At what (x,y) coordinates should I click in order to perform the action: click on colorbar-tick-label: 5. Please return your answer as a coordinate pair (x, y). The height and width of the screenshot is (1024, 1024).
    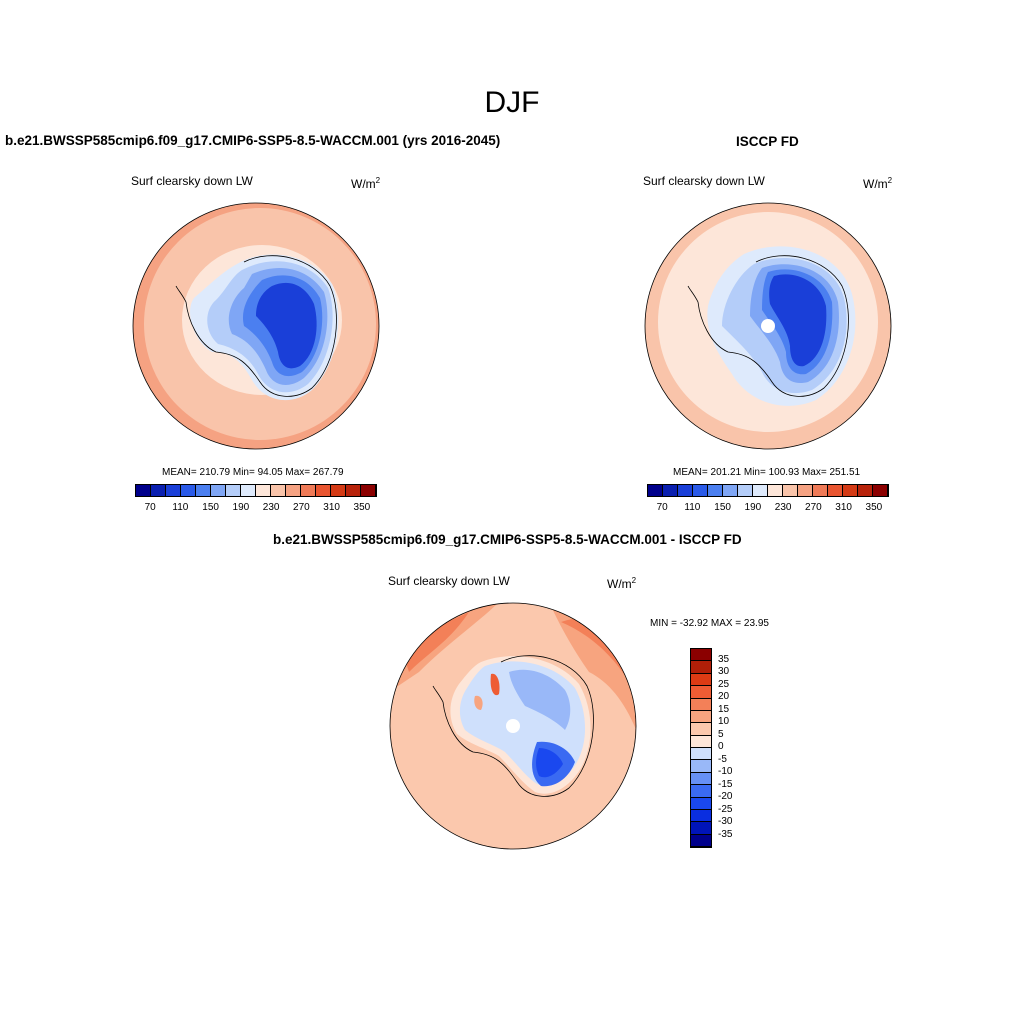
    Looking at the image, I should click on (721, 734).